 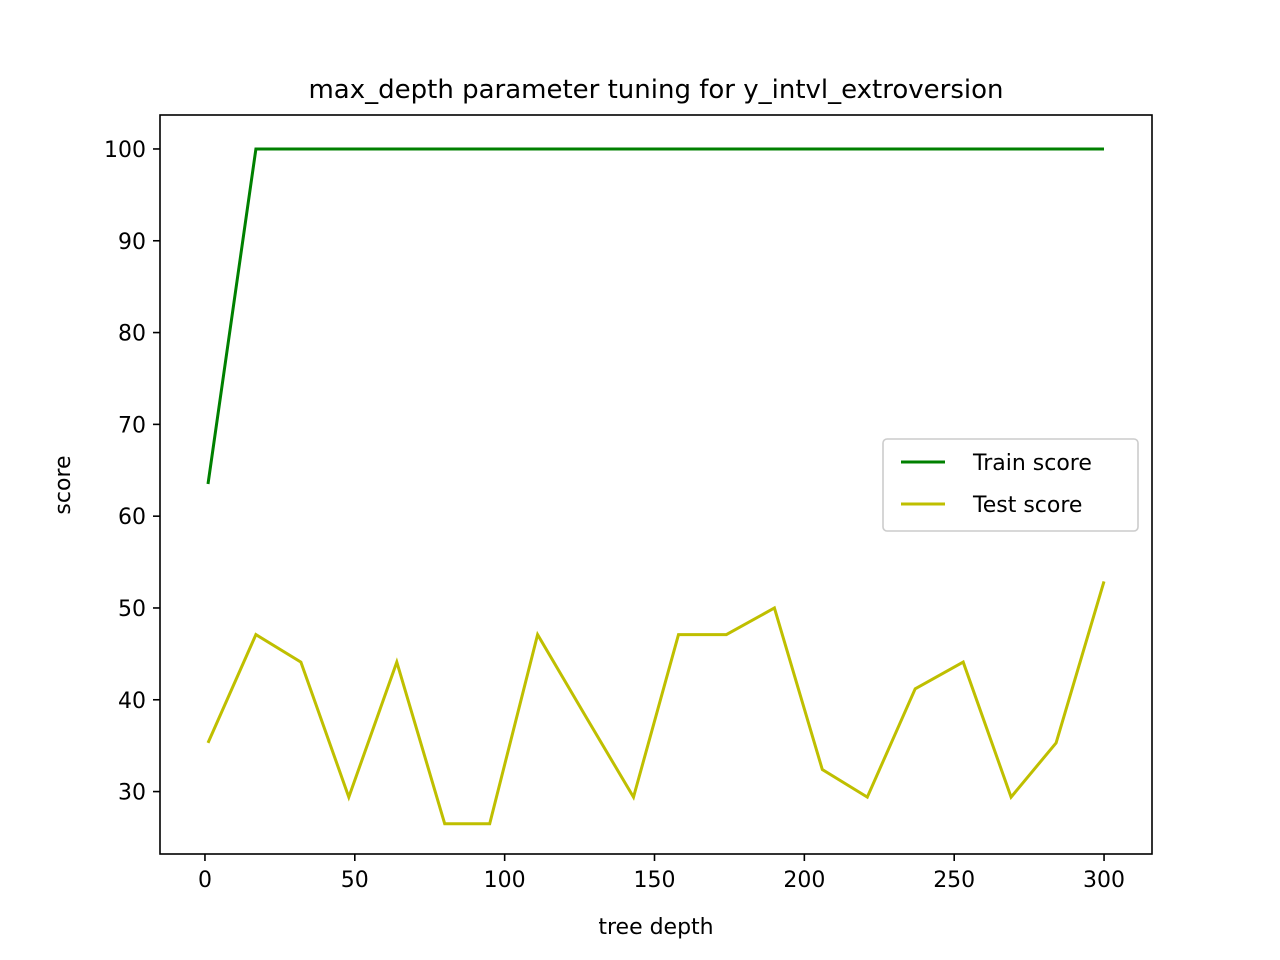 What do you see at coordinates (804, 880) in the screenshot?
I see `x-tick-label: 200` at bounding box center [804, 880].